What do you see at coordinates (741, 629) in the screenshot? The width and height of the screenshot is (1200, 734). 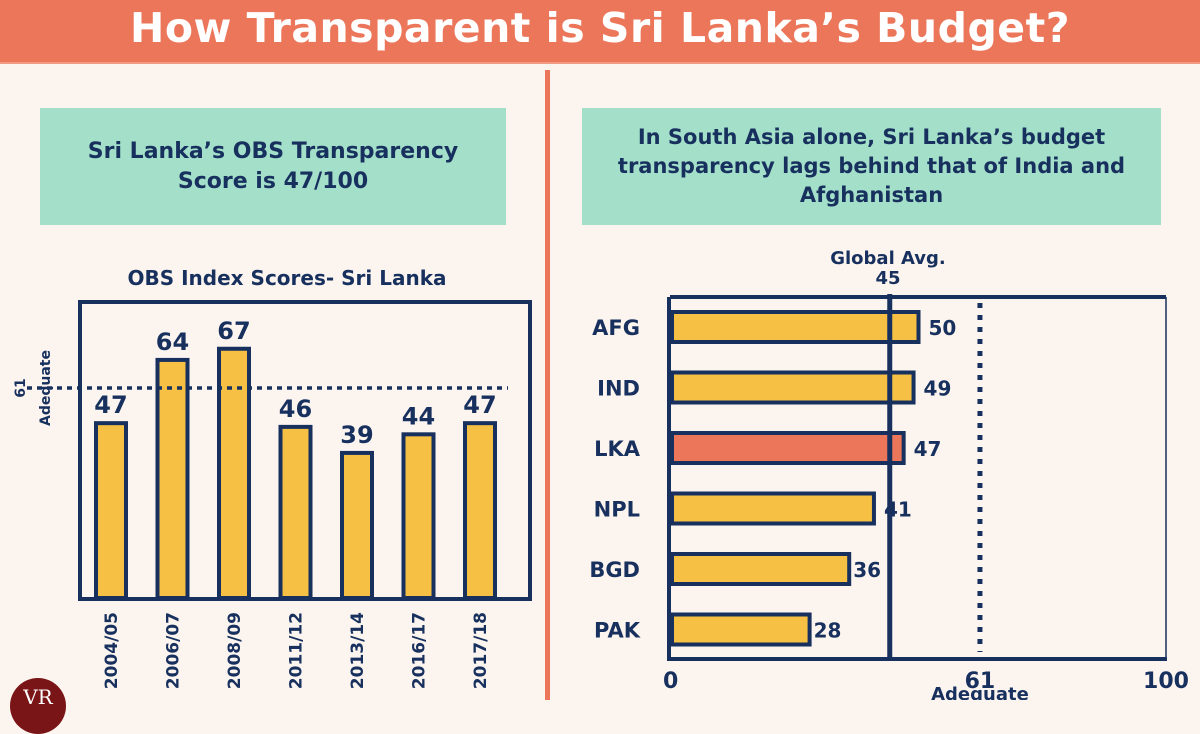 I see `bar-pak` at bounding box center [741, 629].